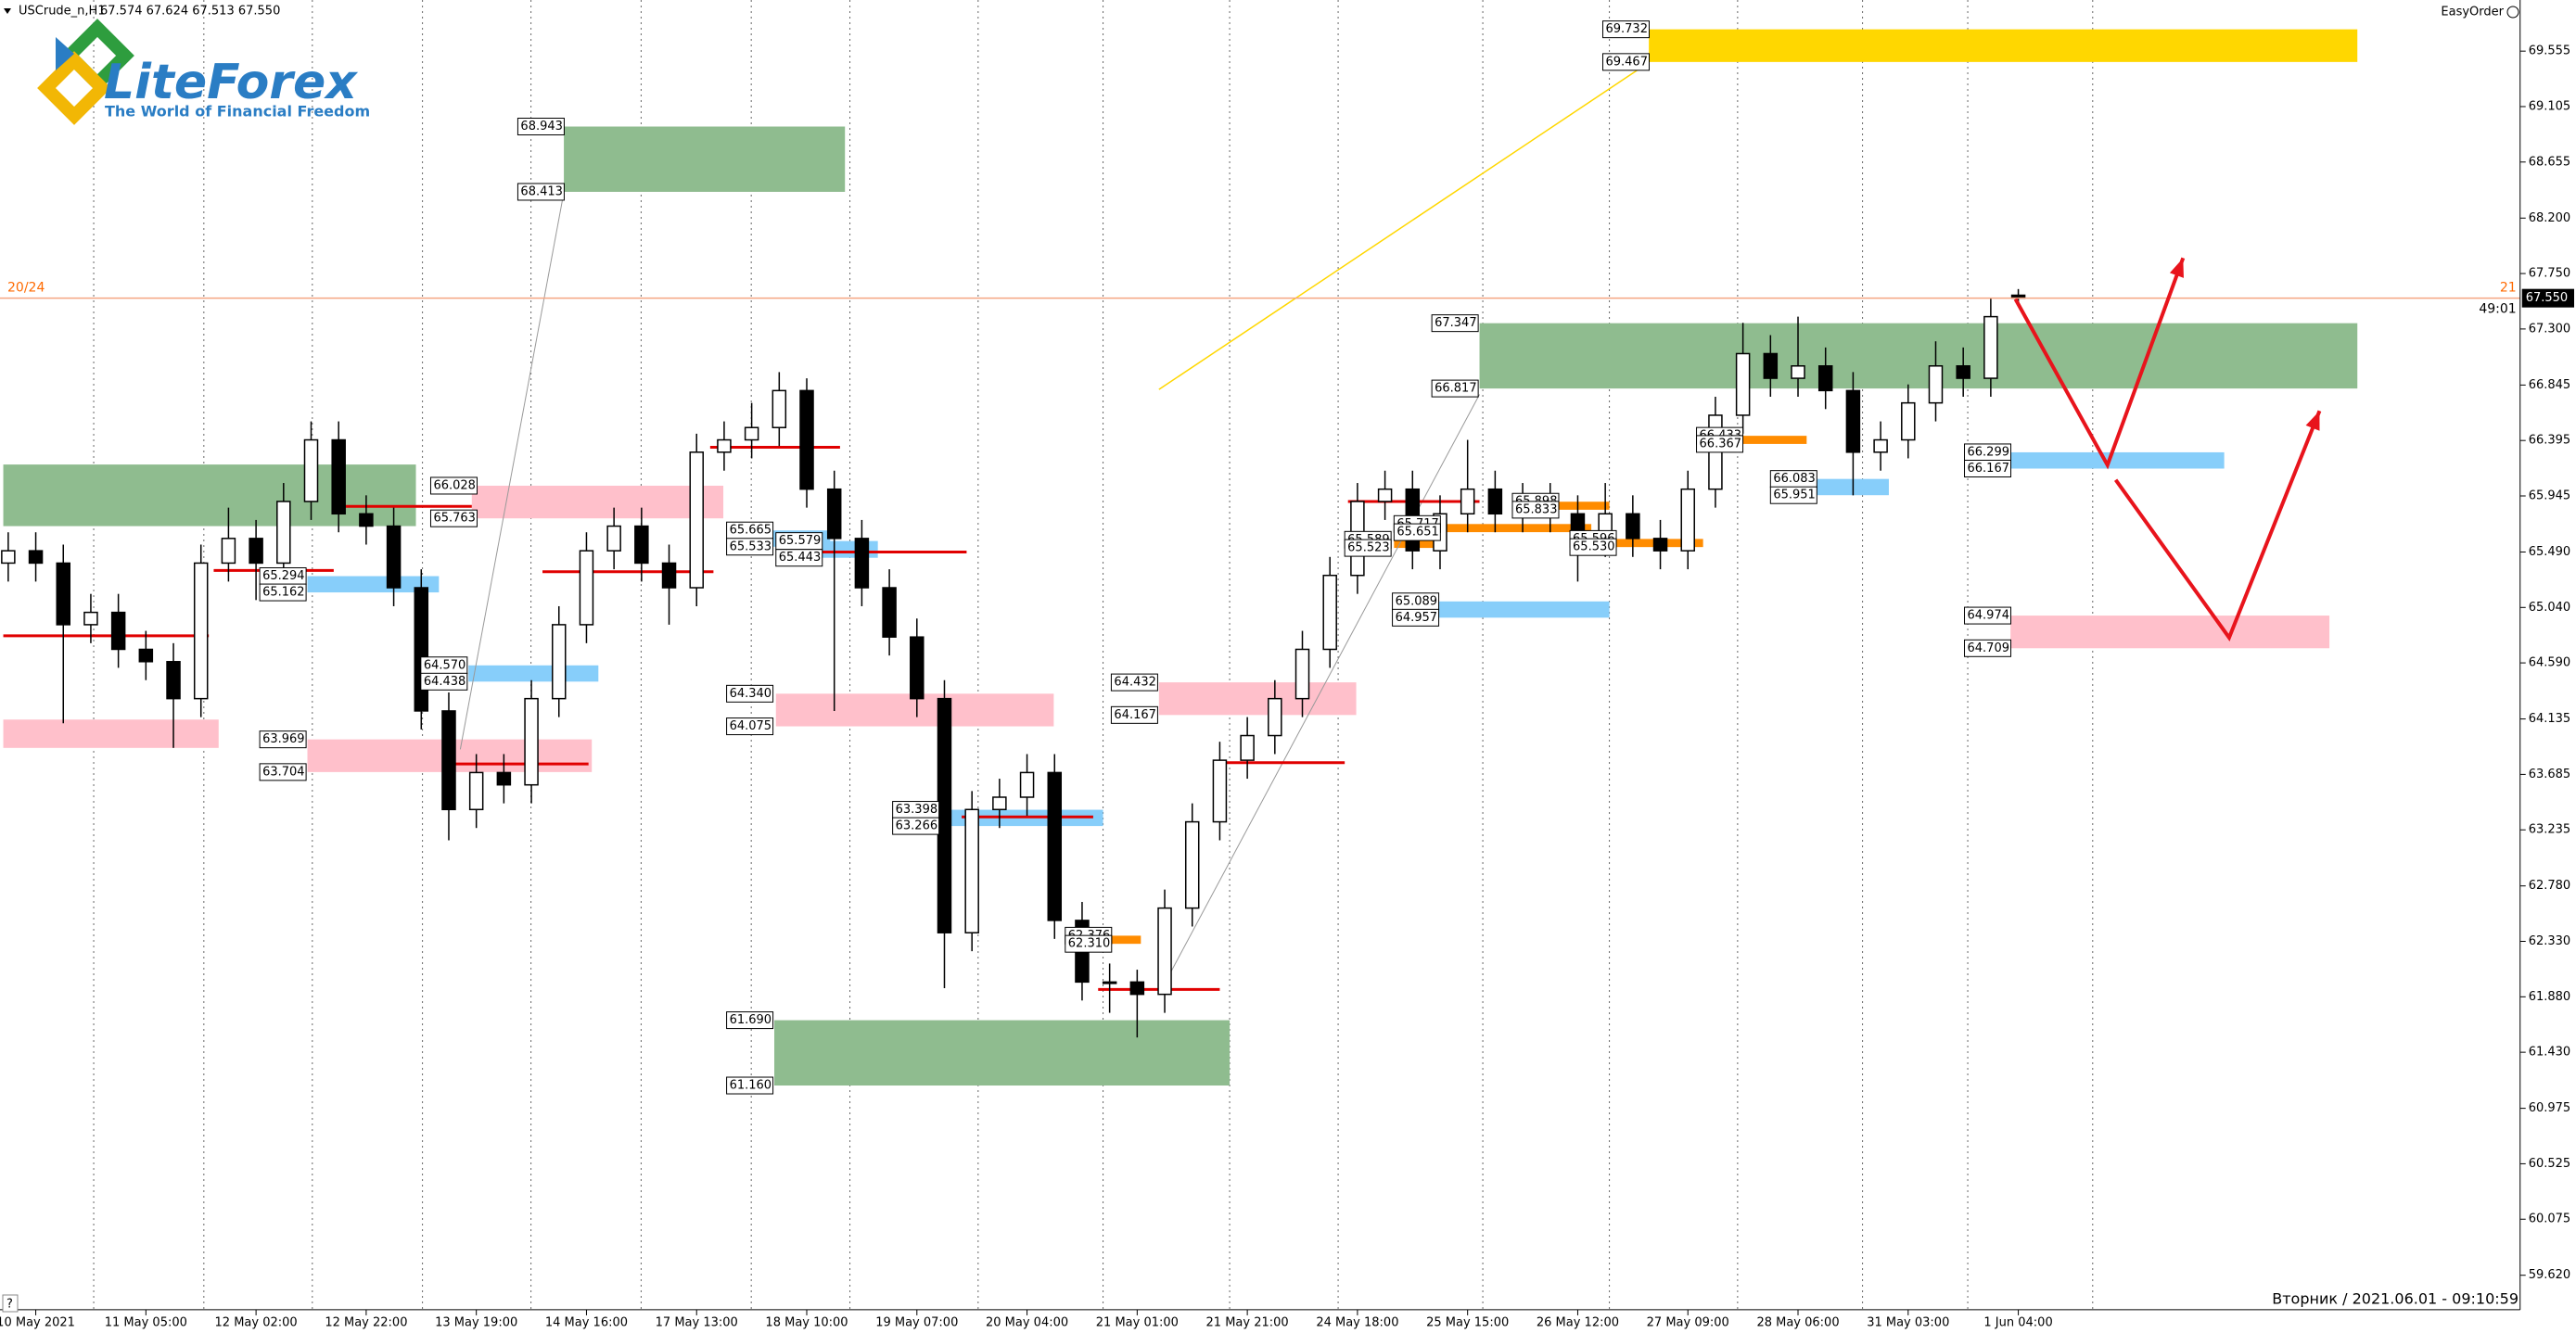  What do you see at coordinates (26, 289) in the screenshot?
I see `left-marker: 20/24` at bounding box center [26, 289].